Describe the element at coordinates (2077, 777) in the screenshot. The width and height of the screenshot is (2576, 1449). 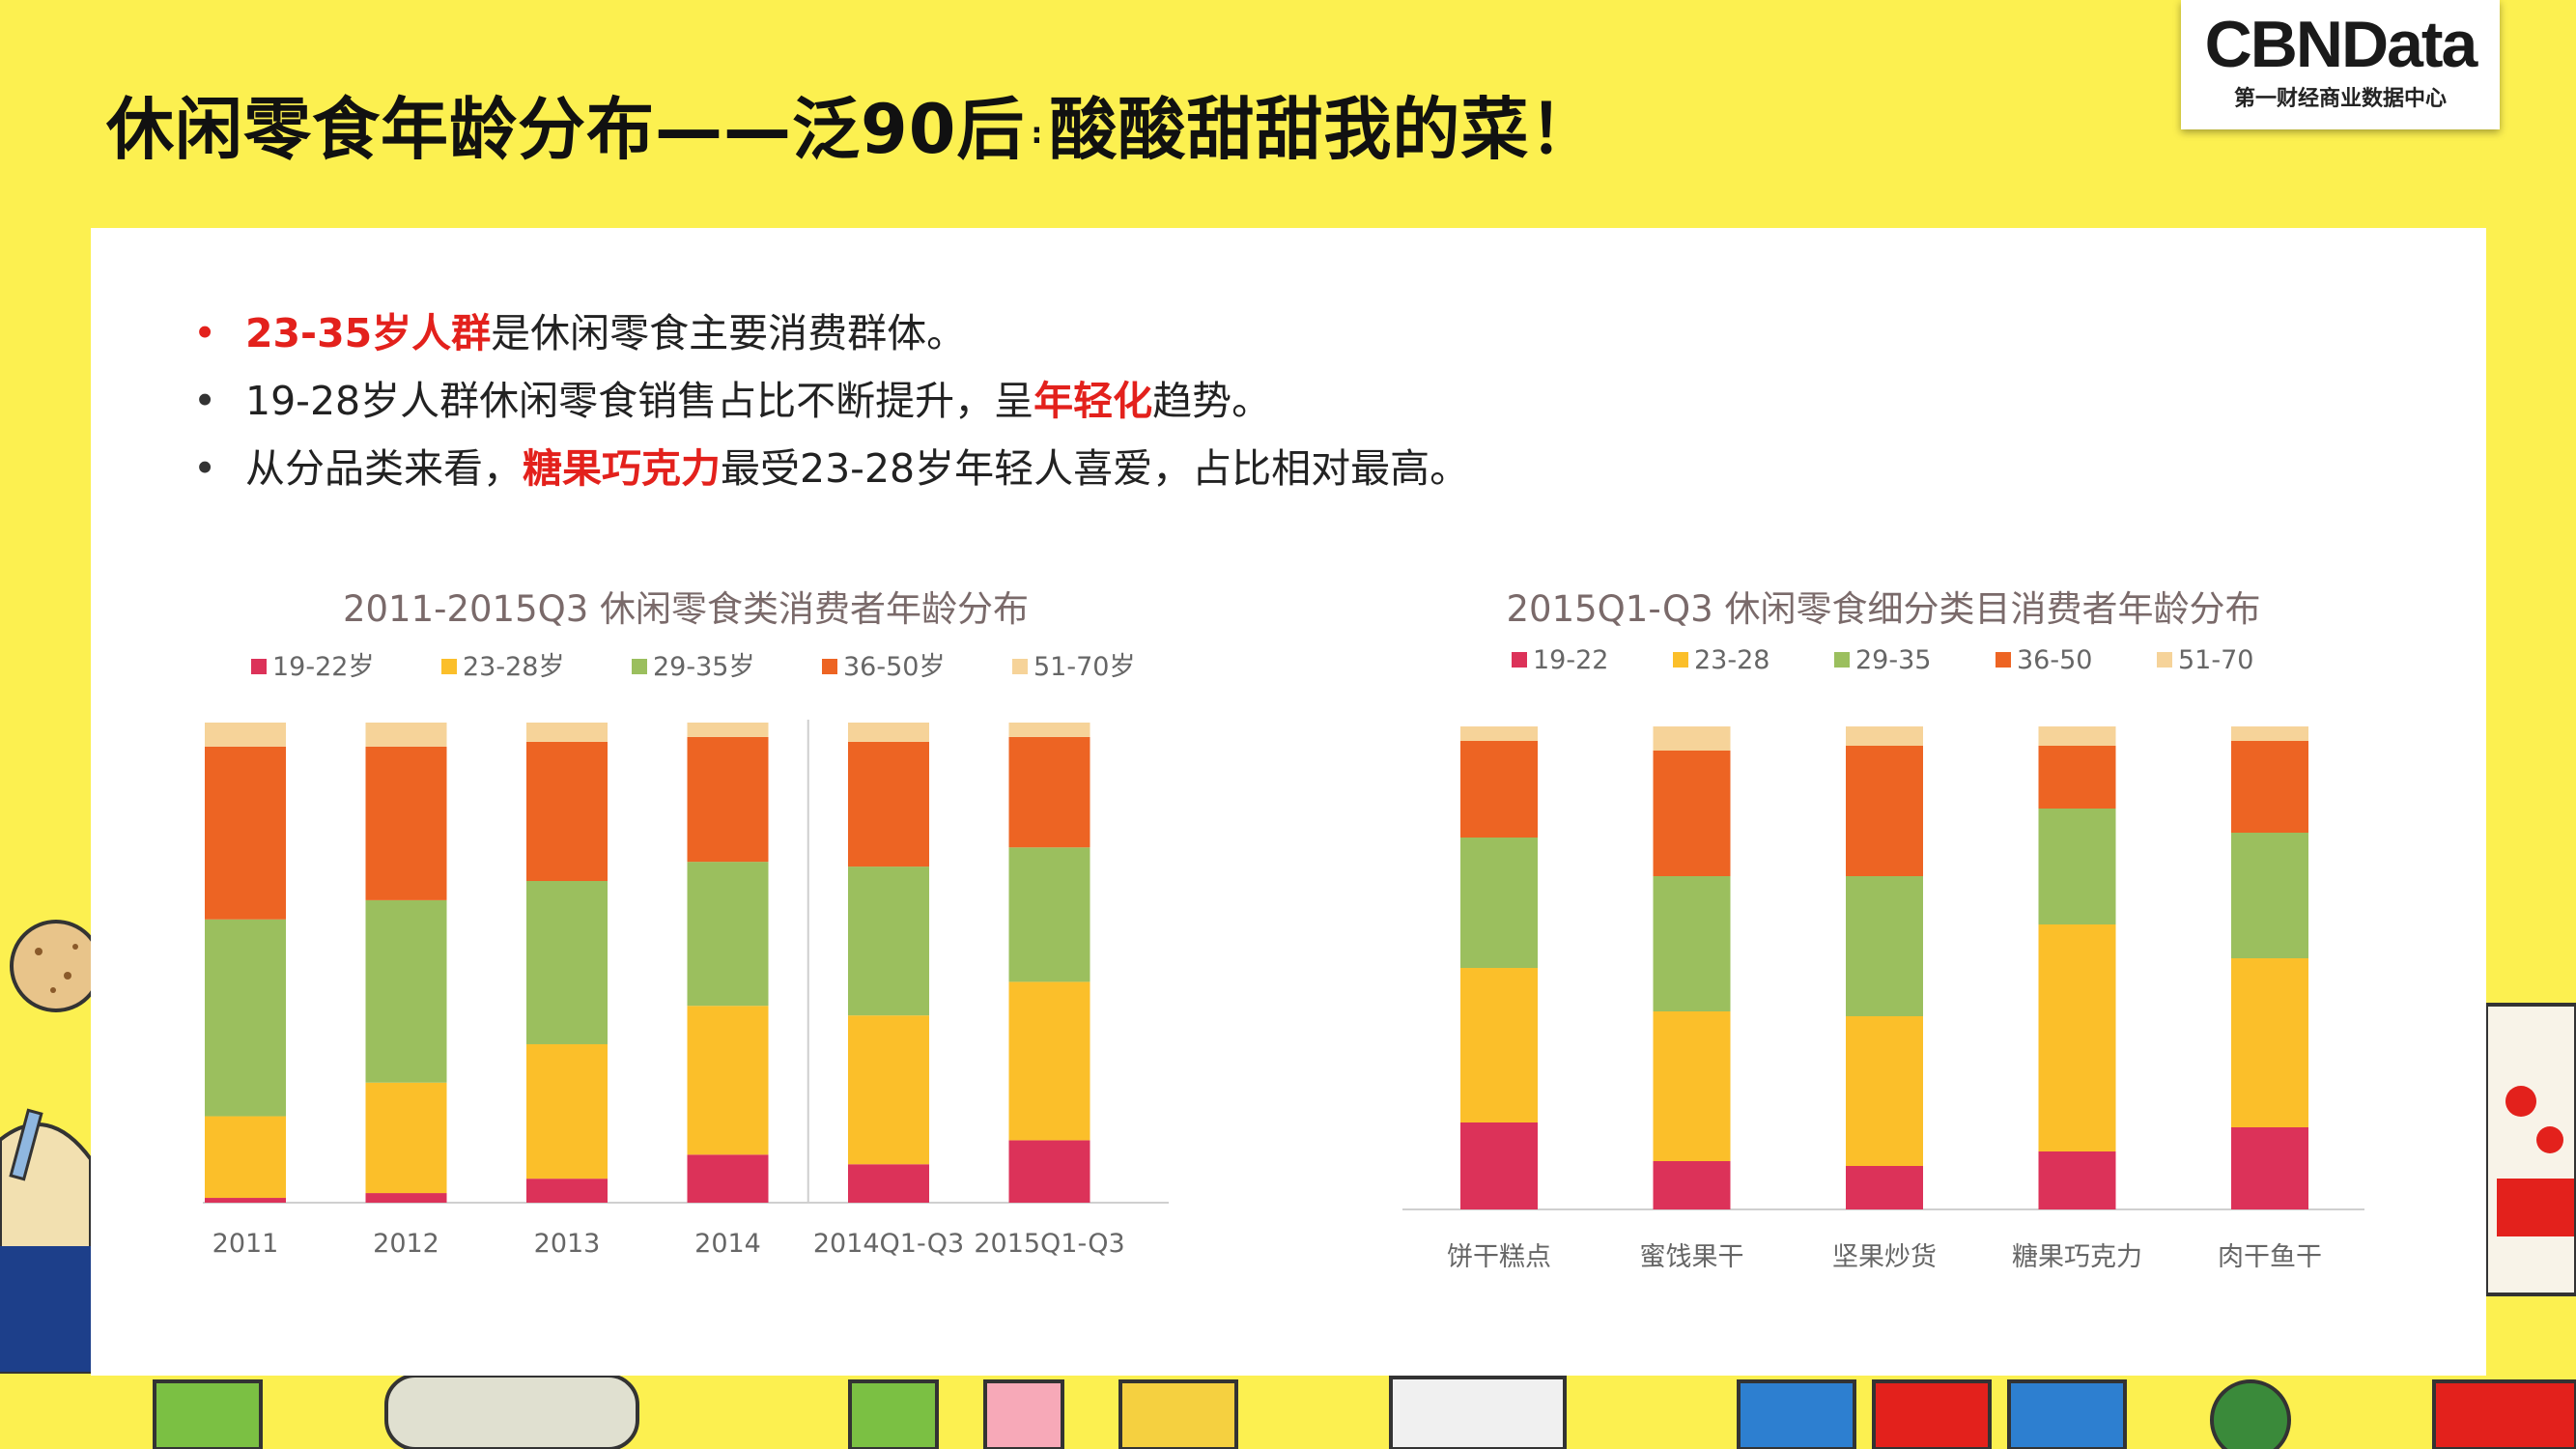
I see `chart-2-bar-糖果巧克力-36-50` at that location.